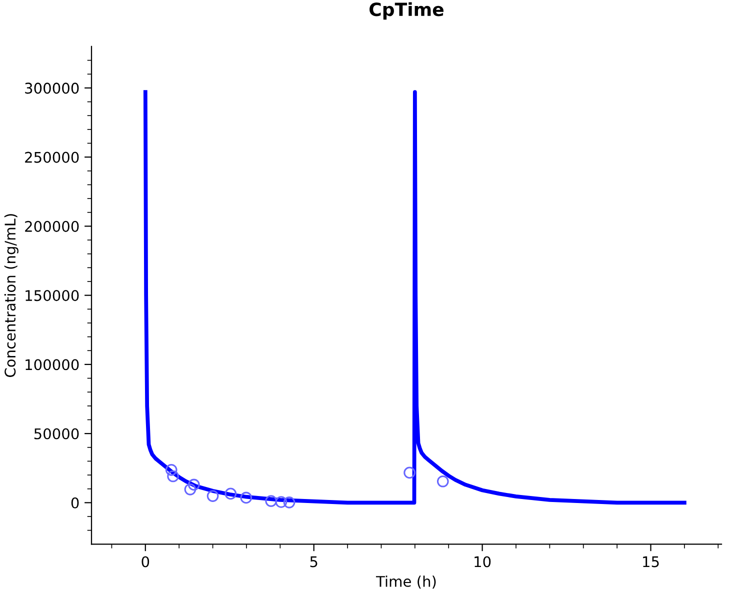 The width and height of the screenshot is (750, 596). I want to click on y-tick-label: 150000, so click(52, 296).